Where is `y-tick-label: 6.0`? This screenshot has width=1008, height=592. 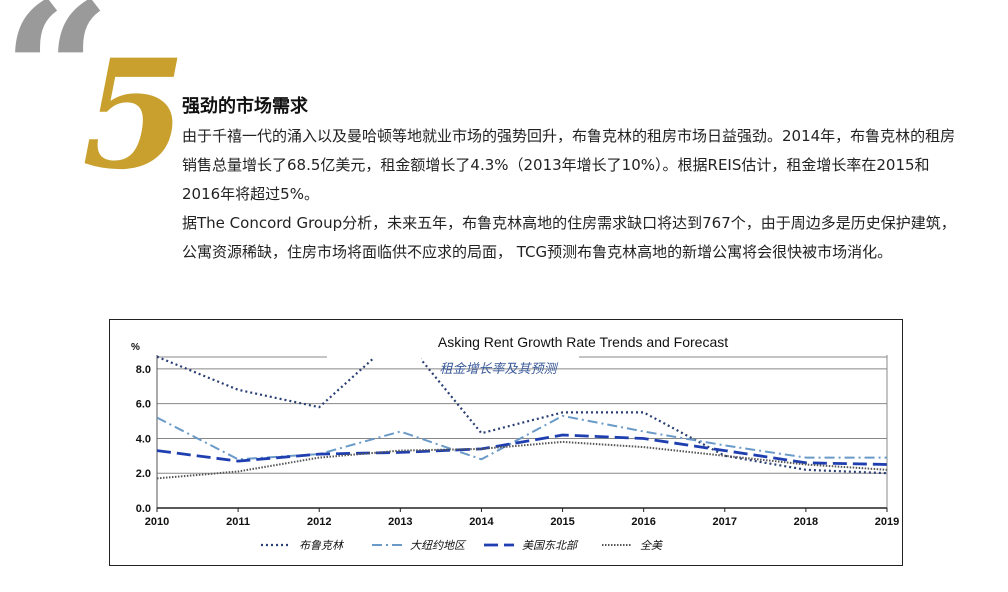
y-tick-label: 6.0 is located at coordinates (143, 405).